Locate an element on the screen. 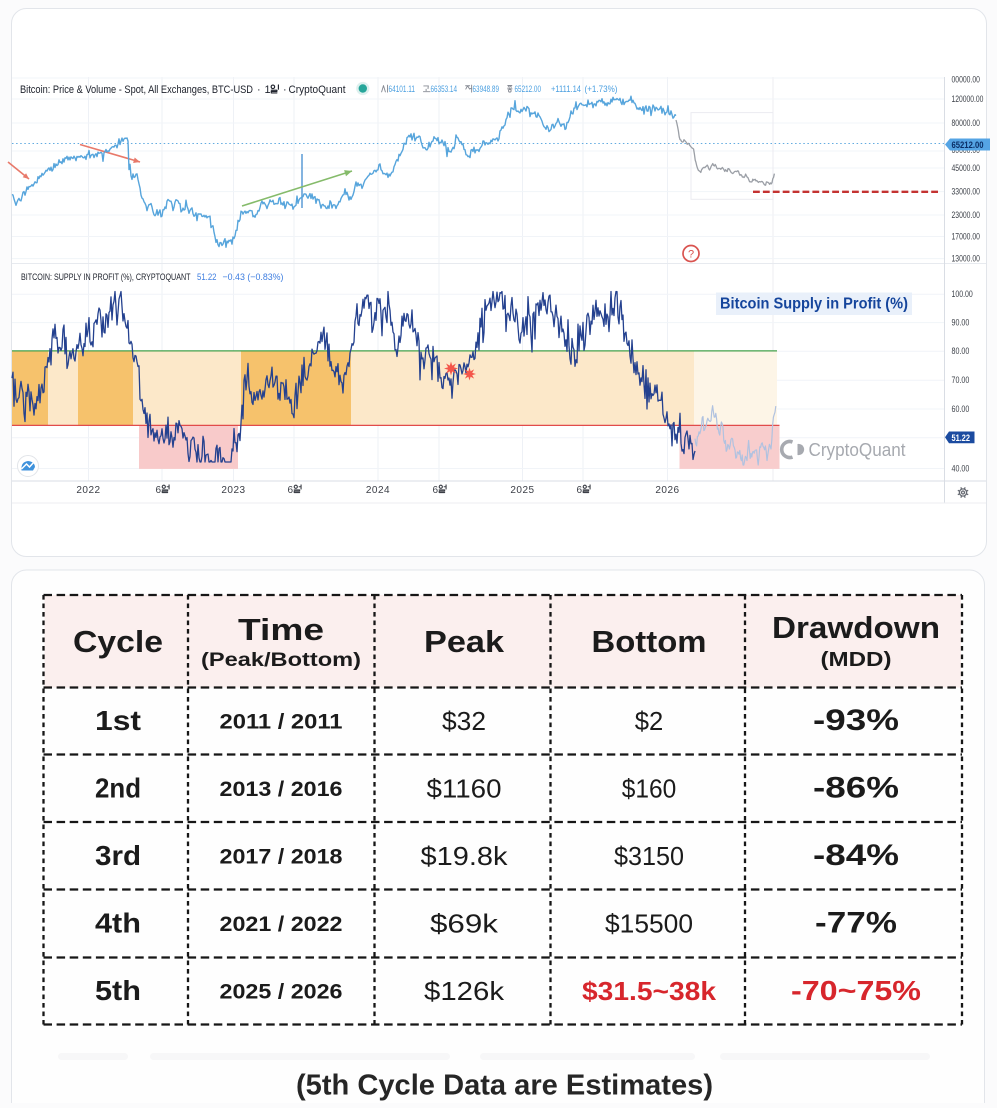  svg-text: 60.00 is located at coordinates (961, 409).